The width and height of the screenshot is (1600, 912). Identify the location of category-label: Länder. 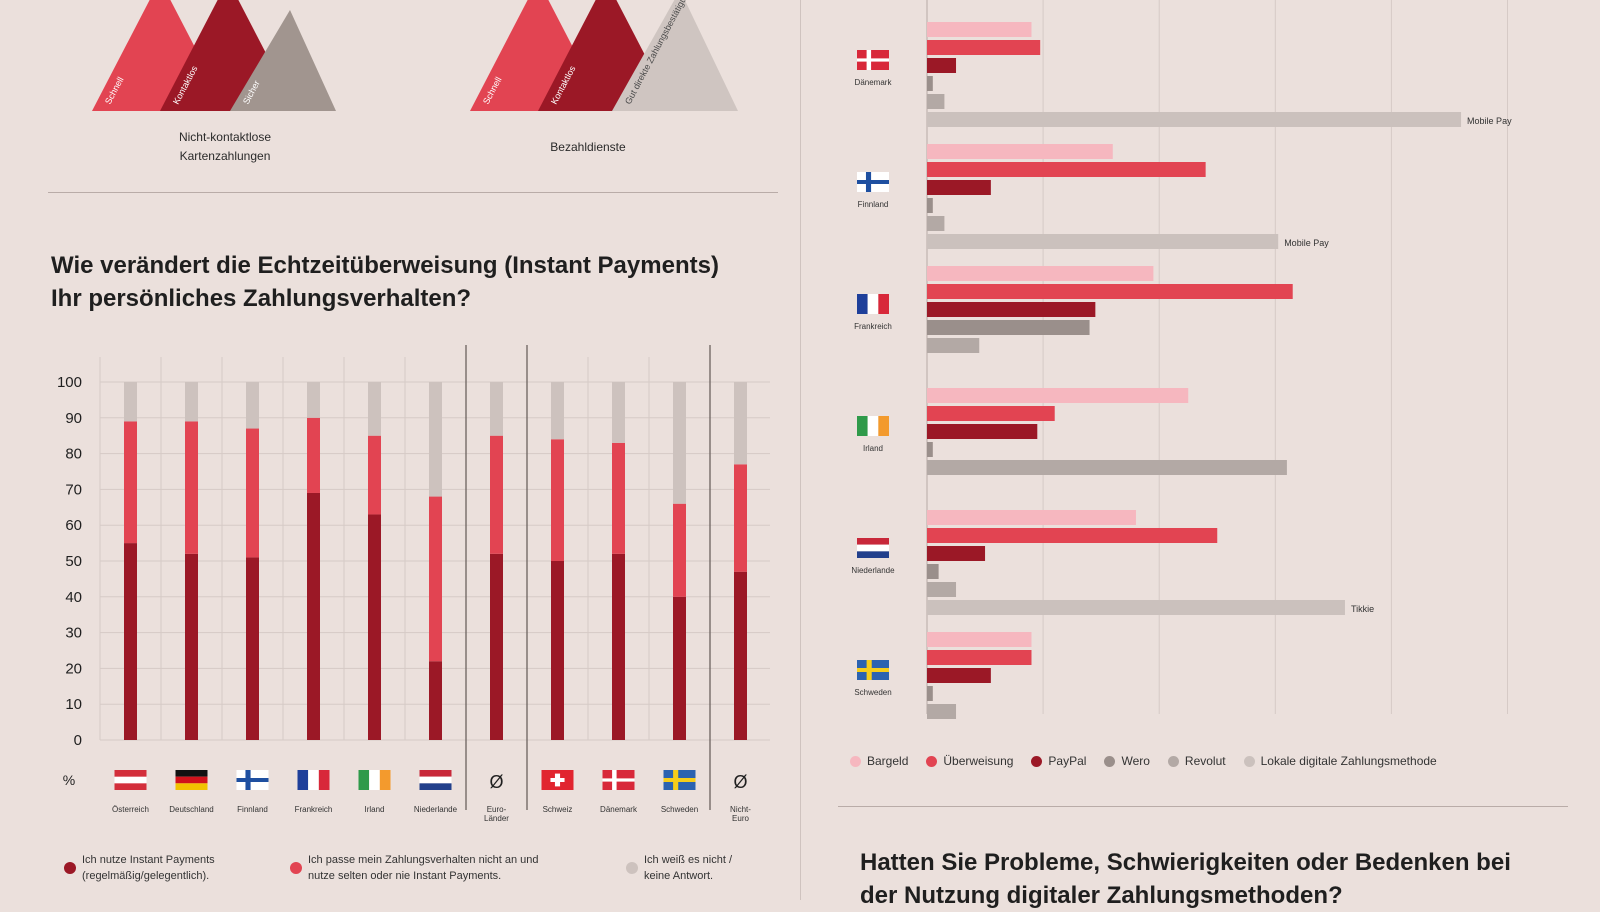
(496, 818).